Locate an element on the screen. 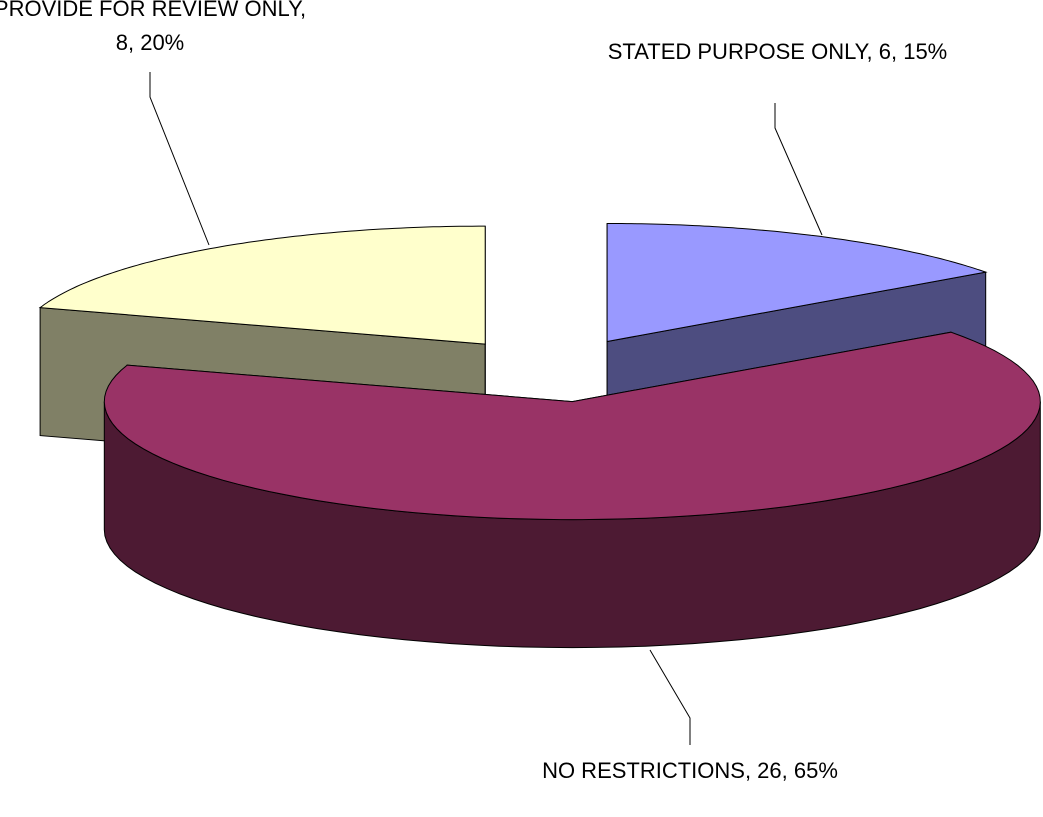  data-label: NO RESTRICTIONS, 26, 65% is located at coordinates (690, 770).